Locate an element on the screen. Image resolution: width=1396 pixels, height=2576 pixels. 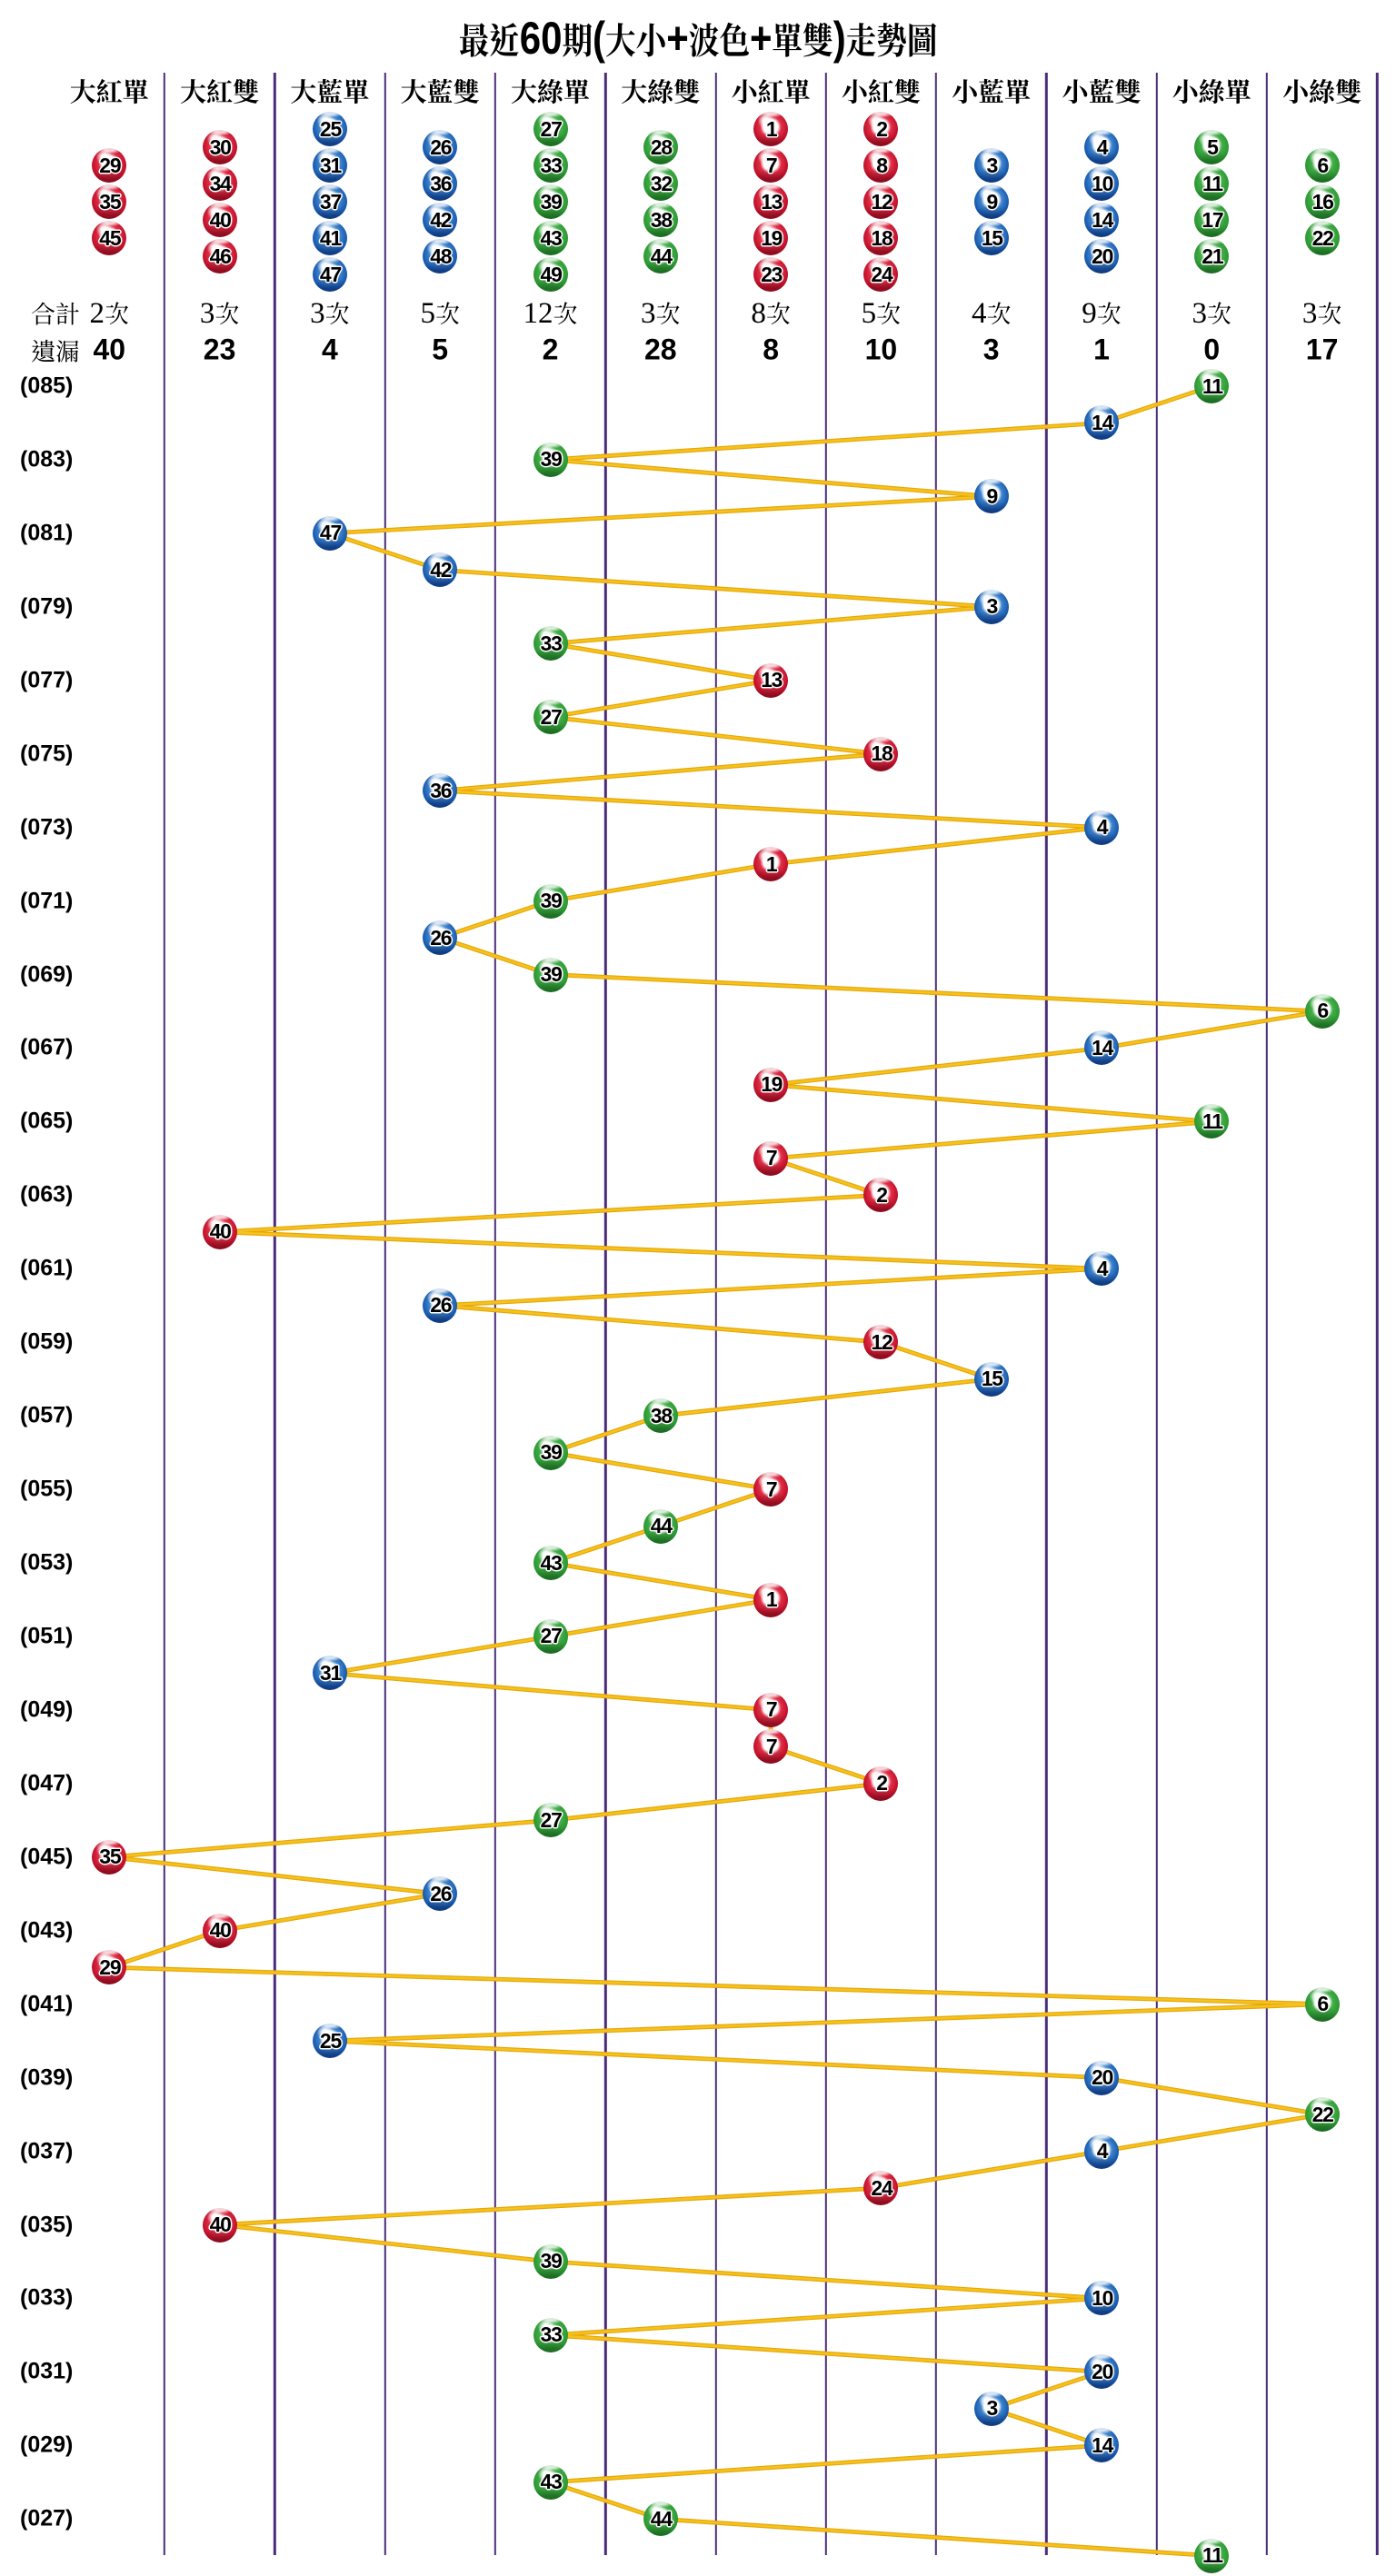
chart-ball-082: 9 is located at coordinates (991, 496).